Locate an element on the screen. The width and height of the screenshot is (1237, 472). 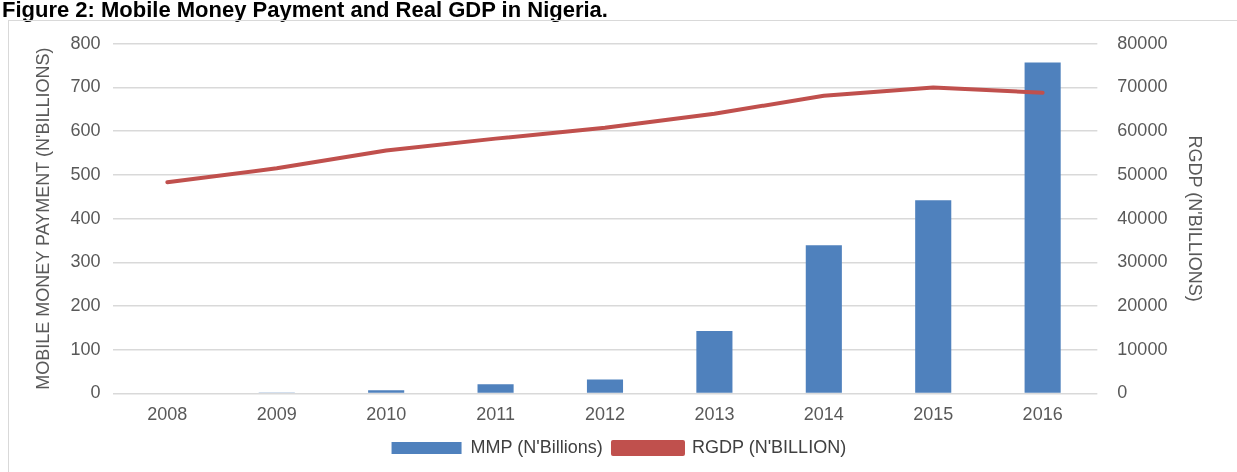
x-tick-label: 2013 is located at coordinates (714, 414).